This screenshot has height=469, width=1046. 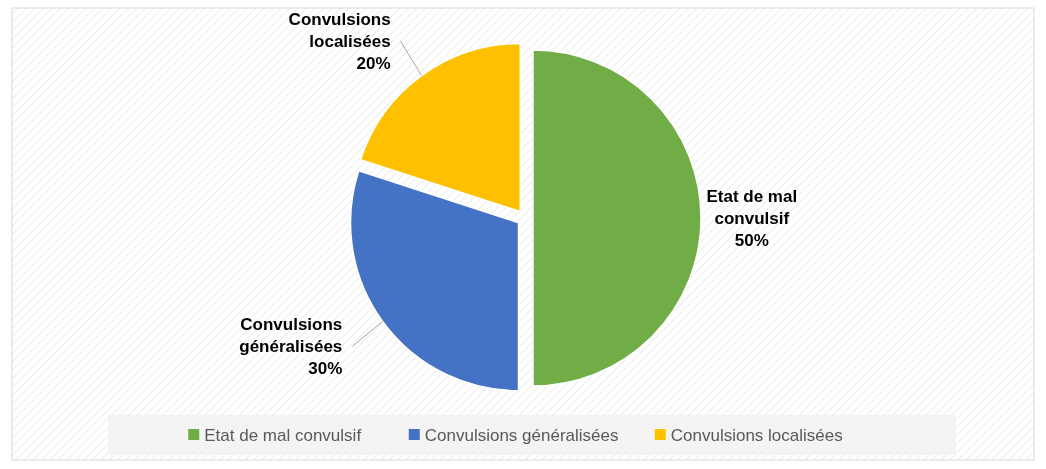 What do you see at coordinates (752, 207) in the screenshot?
I see `slice-label: Etat de mal convulsif` at bounding box center [752, 207].